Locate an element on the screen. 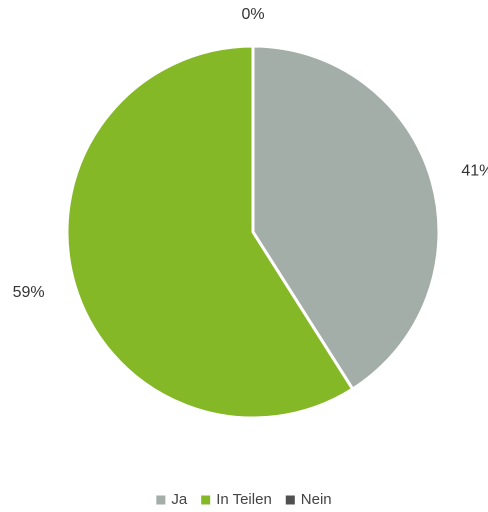 The image size is (488, 512). legend-label-nein: Nein is located at coordinates (316, 499).